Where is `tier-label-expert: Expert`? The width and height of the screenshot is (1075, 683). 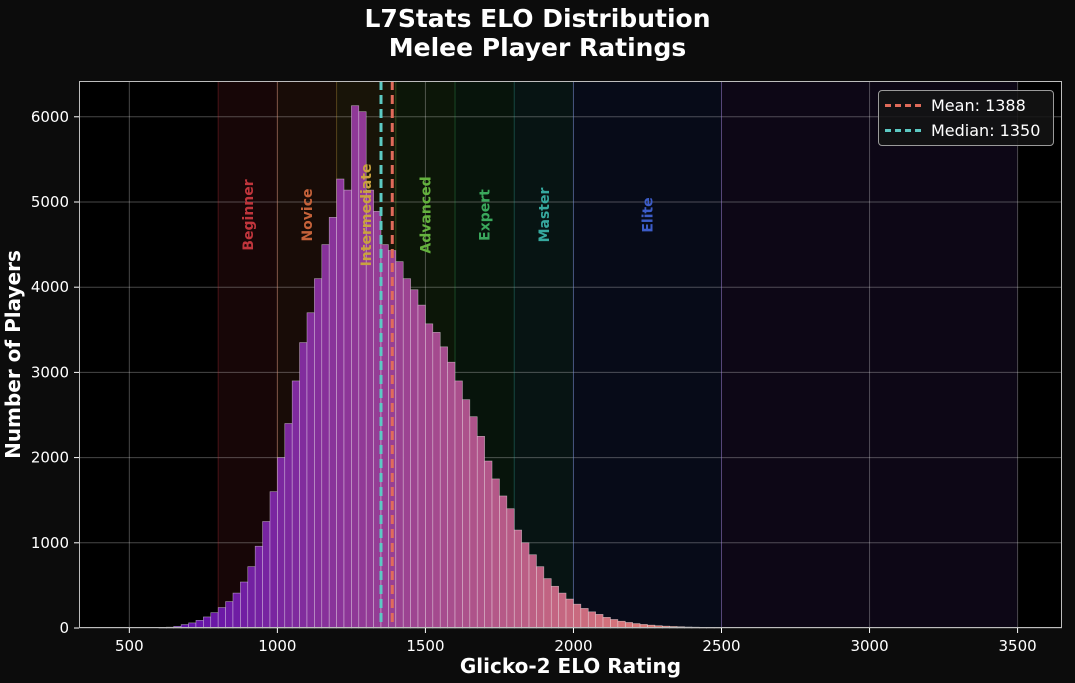
tier-label-expert: Expert is located at coordinates (486, 215).